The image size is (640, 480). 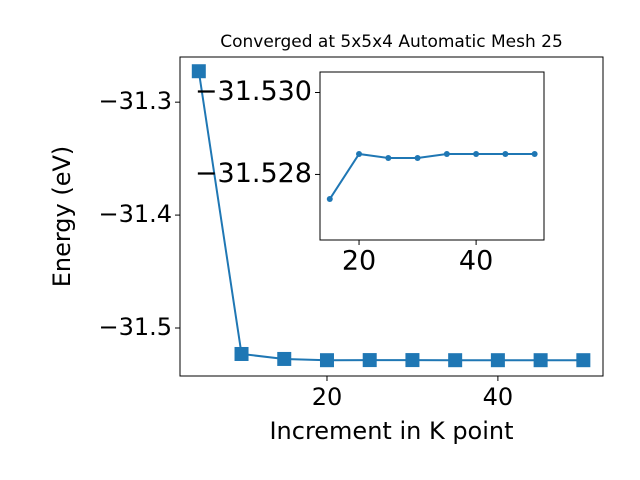 I want to click on y-tick-label: −31.528, so click(x=253, y=173).